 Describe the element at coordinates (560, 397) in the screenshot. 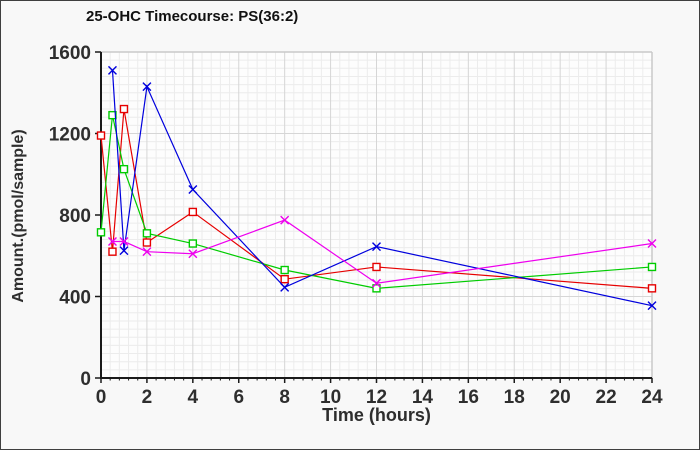

I see `x-tick-label: 20` at that location.